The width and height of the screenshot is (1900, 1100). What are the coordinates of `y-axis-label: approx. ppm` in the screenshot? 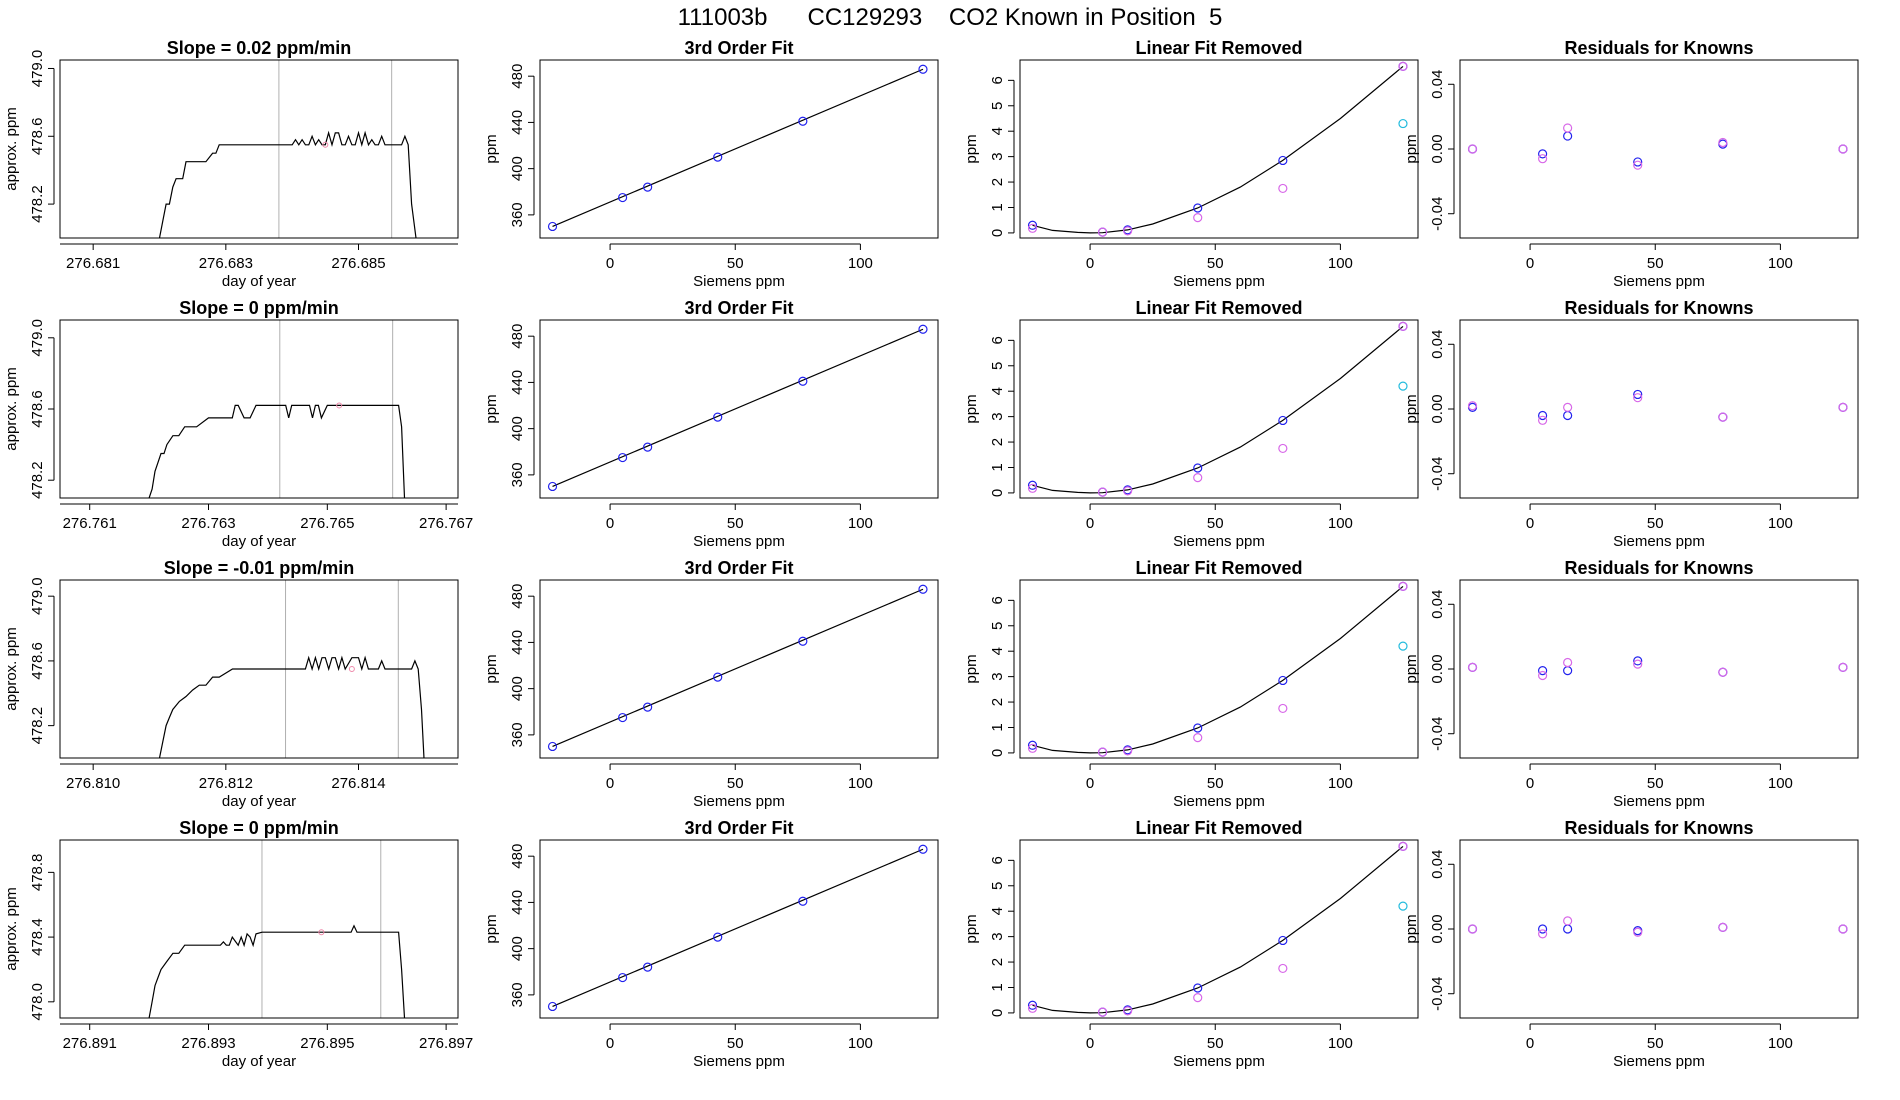 It's located at (11, 928).